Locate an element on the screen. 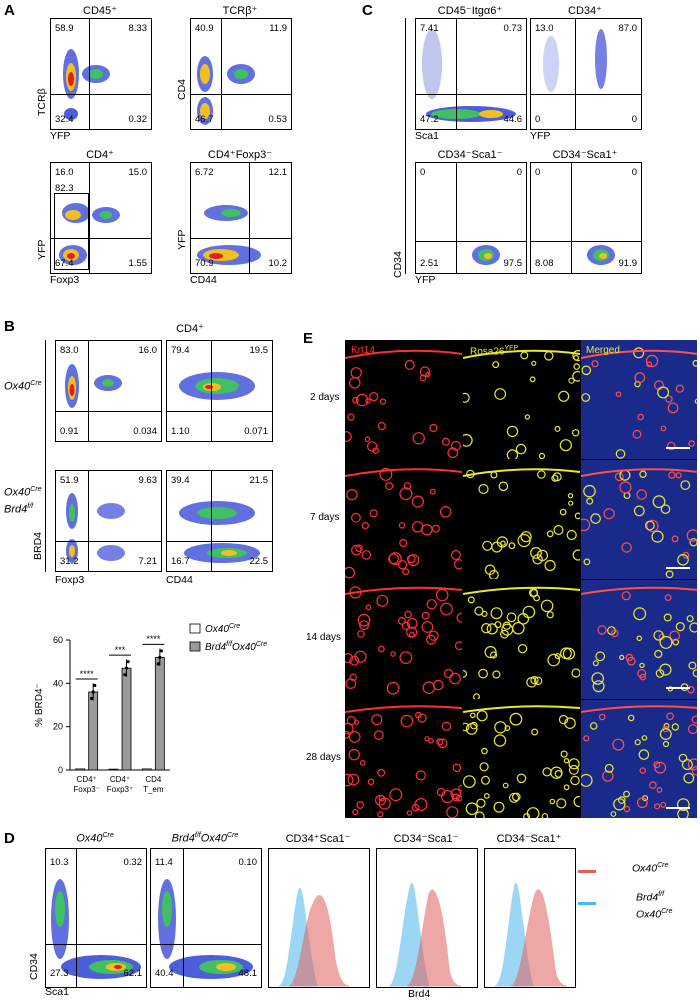 The width and height of the screenshot is (700, 1000). c4-density is located at coordinates (601, 255).